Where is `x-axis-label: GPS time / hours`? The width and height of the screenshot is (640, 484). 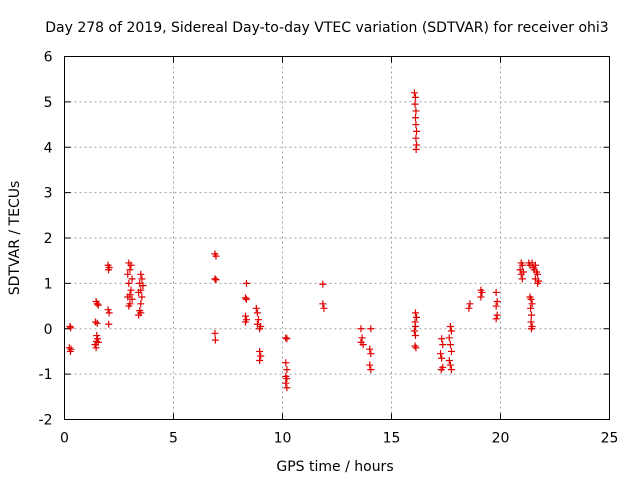
x-axis-label: GPS time / hours is located at coordinates (334, 467).